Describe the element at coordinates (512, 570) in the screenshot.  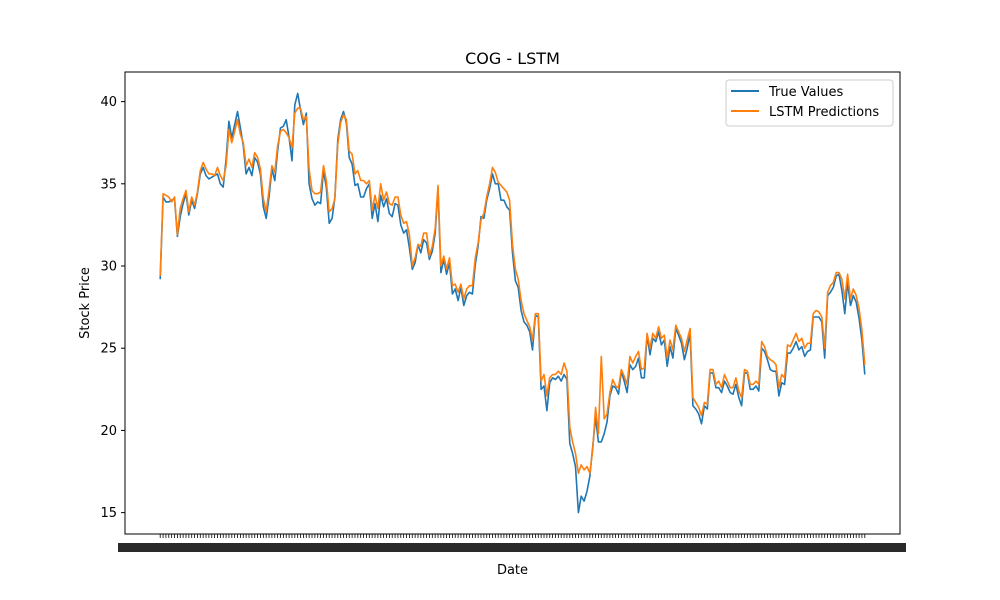
I see `x-axis-label: Date` at that location.